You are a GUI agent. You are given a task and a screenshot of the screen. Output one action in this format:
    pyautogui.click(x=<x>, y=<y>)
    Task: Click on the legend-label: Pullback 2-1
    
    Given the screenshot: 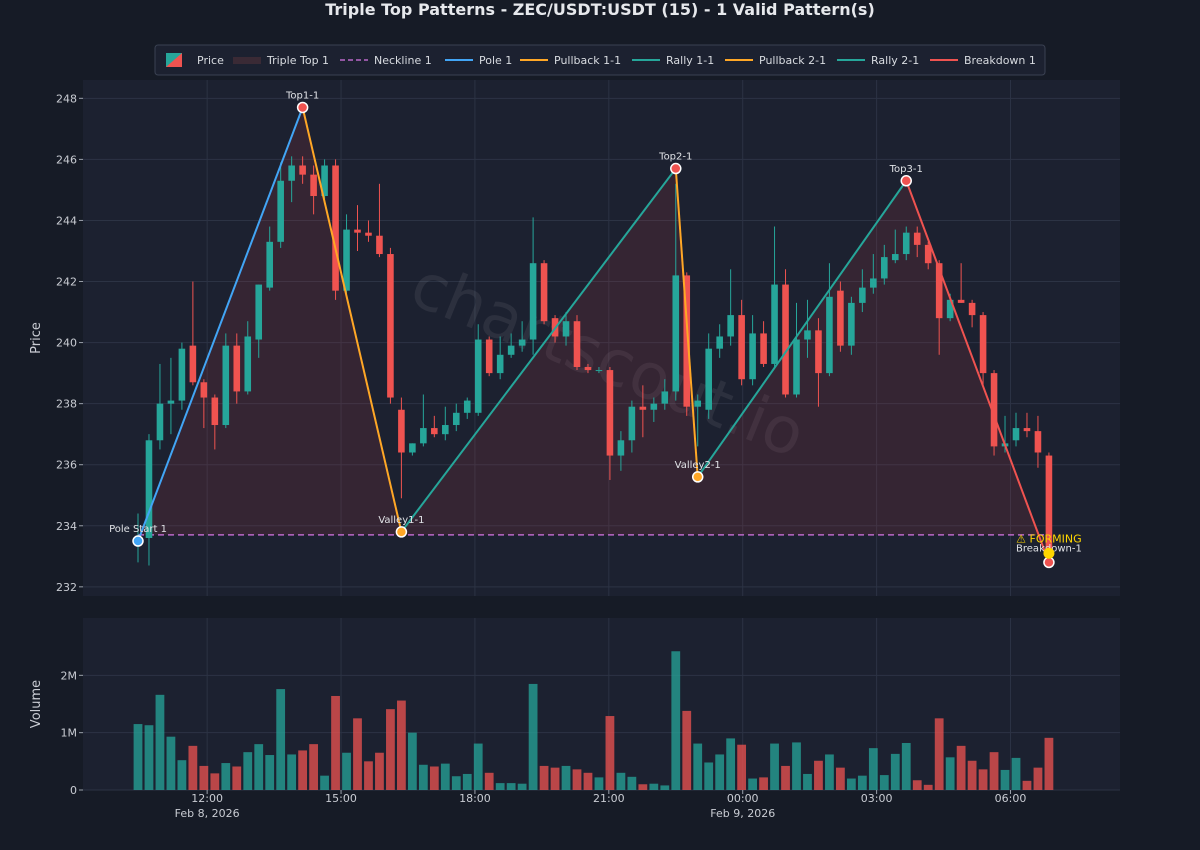 What is the action you would take?
    pyautogui.click(x=792, y=60)
    